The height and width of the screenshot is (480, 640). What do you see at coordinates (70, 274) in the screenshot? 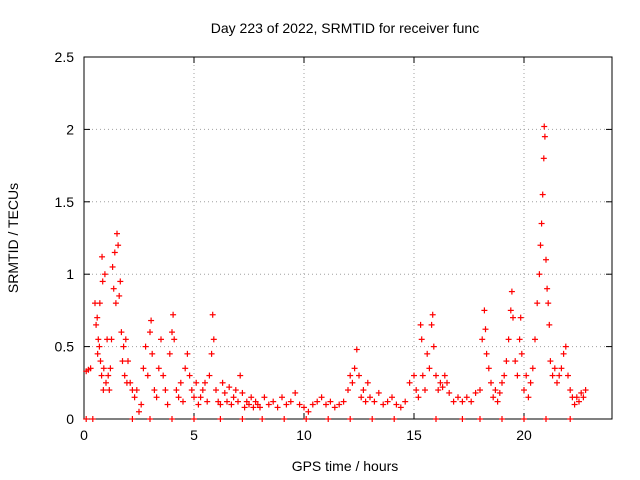
I see `y-tick-label: 1` at bounding box center [70, 274].